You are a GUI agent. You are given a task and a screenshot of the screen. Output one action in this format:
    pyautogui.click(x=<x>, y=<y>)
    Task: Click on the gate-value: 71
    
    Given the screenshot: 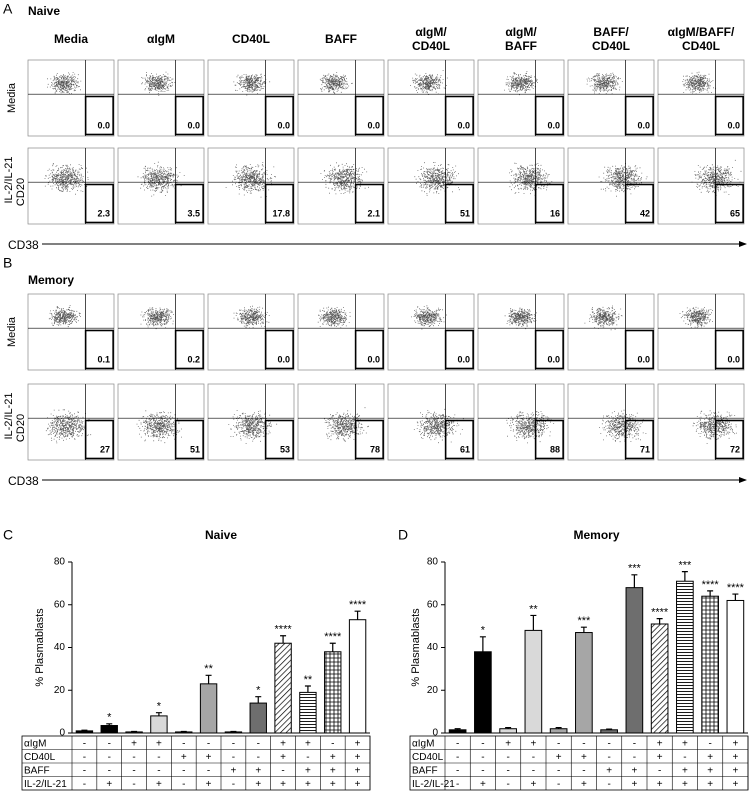 What is the action you would take?
    pyautogui.click(x=645, y=449)
    